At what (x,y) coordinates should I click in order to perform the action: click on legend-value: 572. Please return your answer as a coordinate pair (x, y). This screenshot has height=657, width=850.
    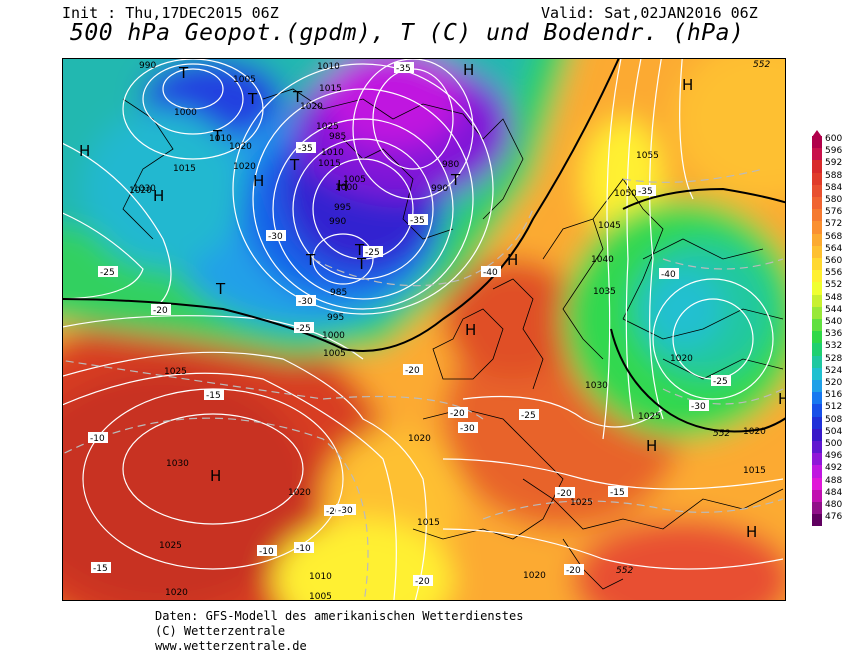
    Looking at the image, I should click on (834, 224).